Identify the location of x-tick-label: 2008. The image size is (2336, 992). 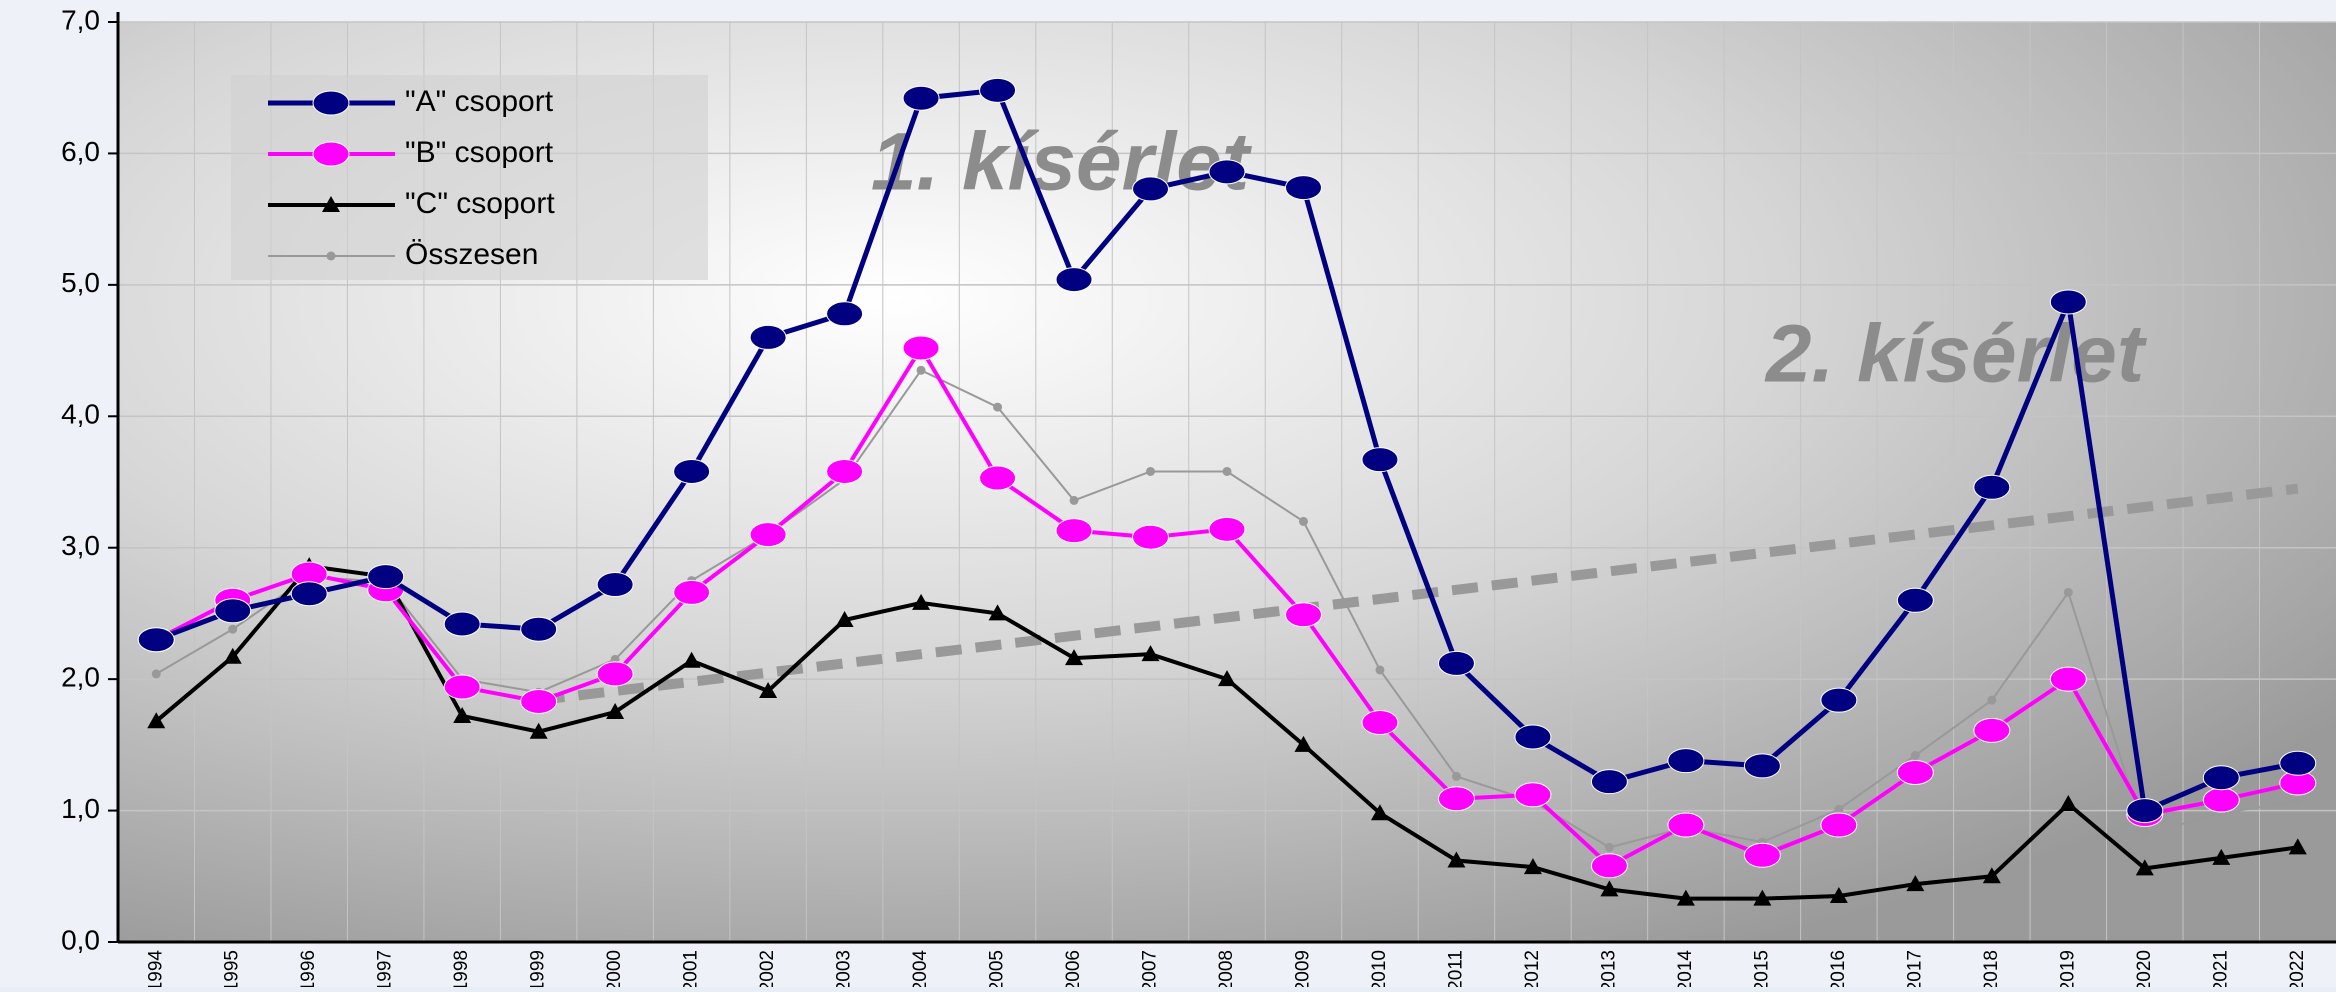
(1226, 968).